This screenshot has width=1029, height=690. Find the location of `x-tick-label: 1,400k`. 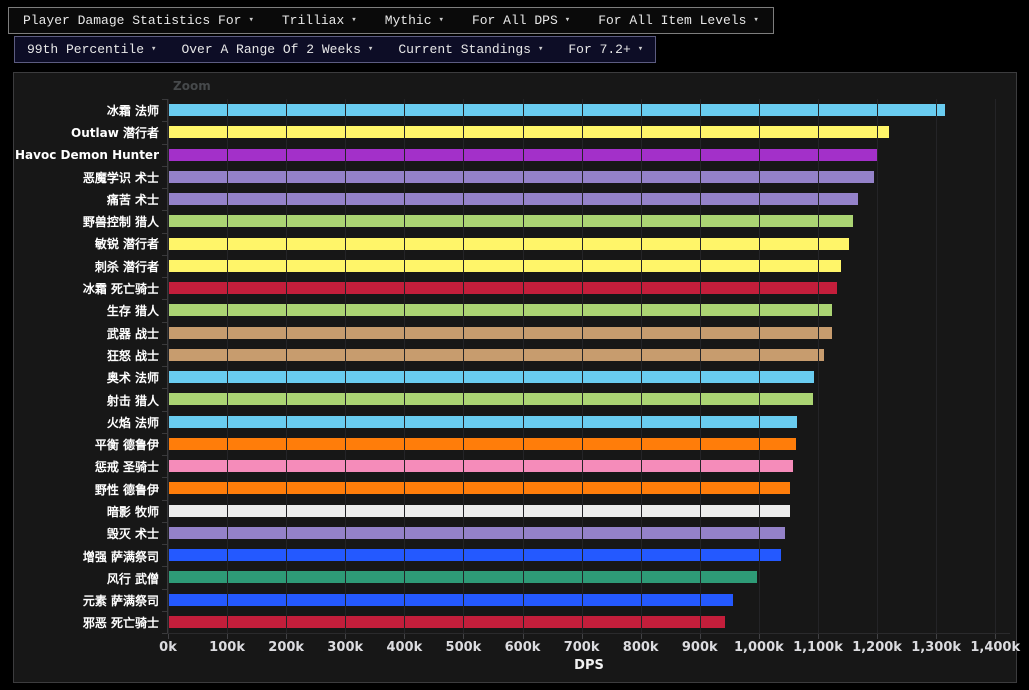

x-tick-label: 1,400k is located at coordinates (995, 647).